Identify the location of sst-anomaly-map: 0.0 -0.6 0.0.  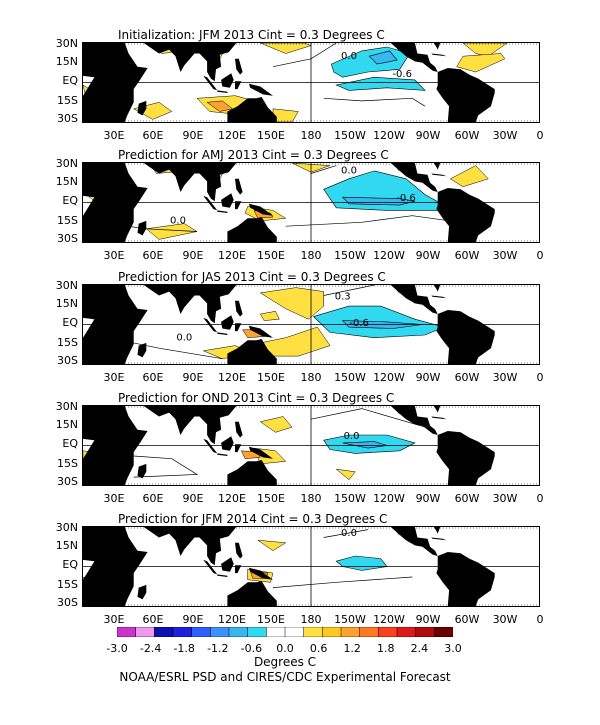
(311, 202).